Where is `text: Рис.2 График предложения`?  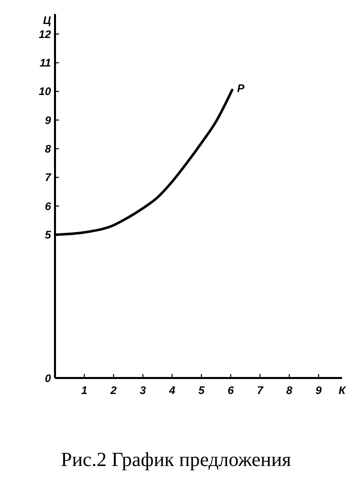 text: Рис.2 График предложения is located at coordinates (176, 460).